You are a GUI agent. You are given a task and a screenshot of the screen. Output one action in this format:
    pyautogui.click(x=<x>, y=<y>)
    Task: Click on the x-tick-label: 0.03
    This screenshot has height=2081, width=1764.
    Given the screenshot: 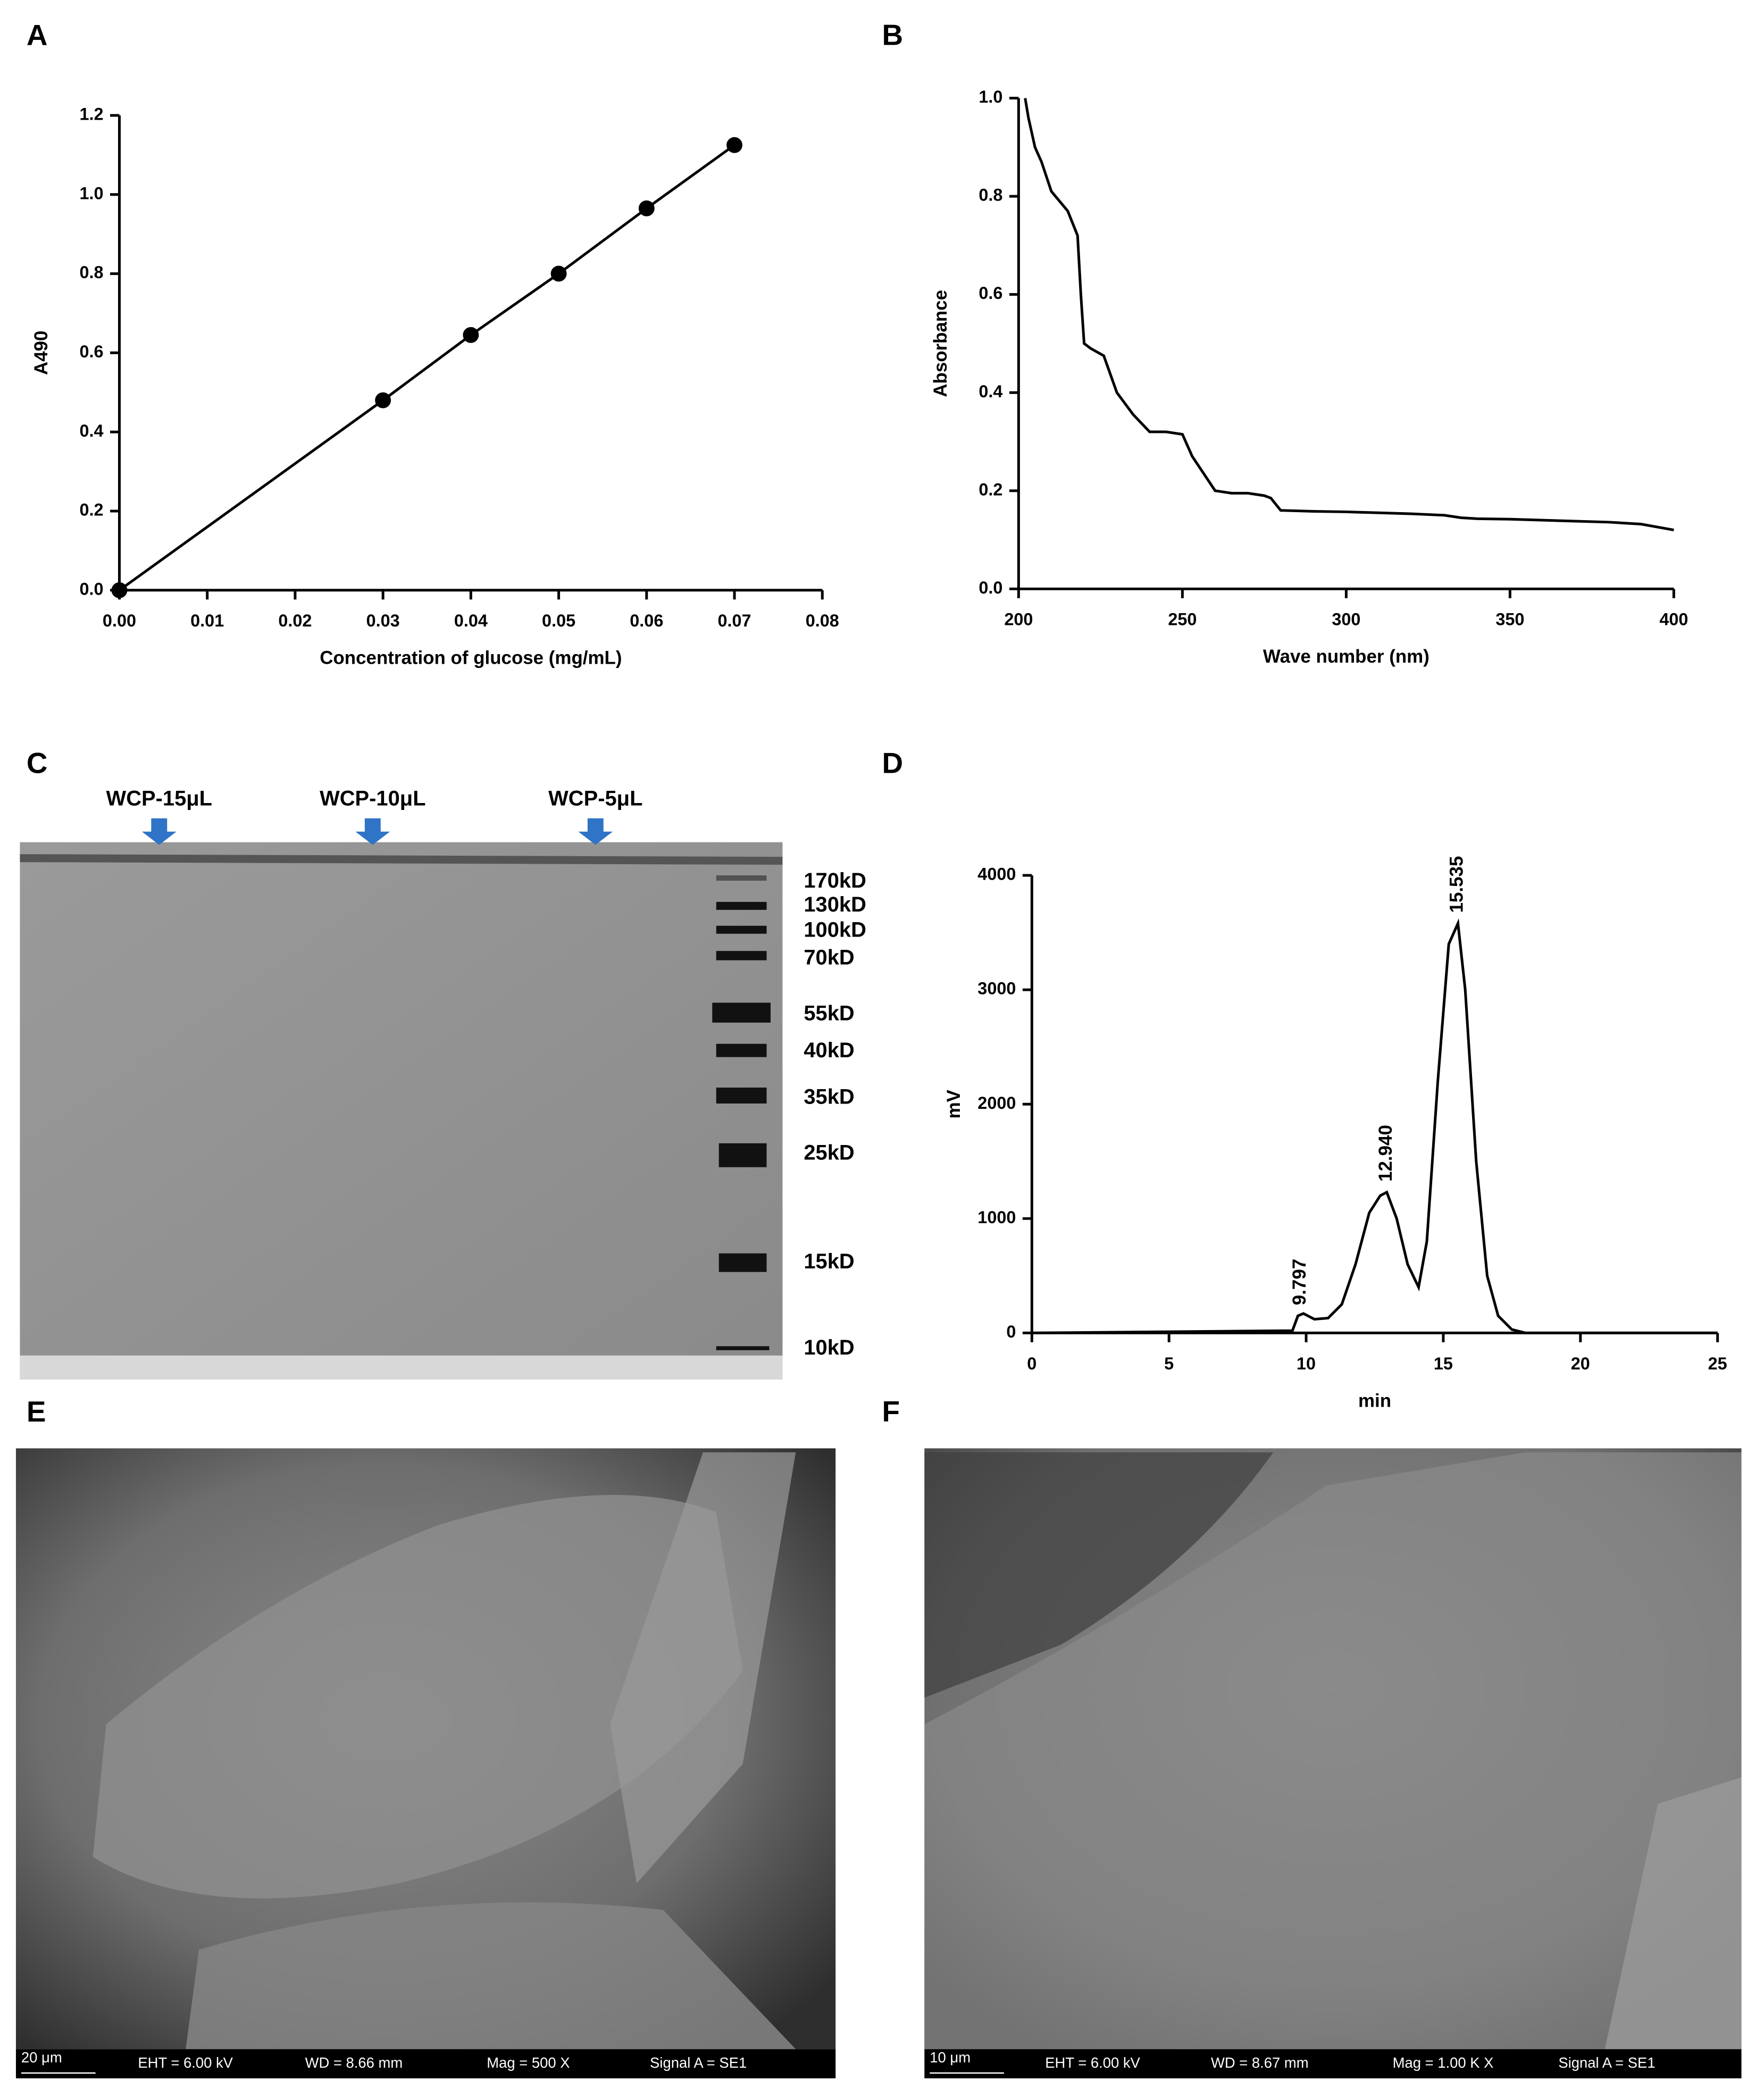 What is the action you would take?
    pyautogui.click(x=383, y=621)
    